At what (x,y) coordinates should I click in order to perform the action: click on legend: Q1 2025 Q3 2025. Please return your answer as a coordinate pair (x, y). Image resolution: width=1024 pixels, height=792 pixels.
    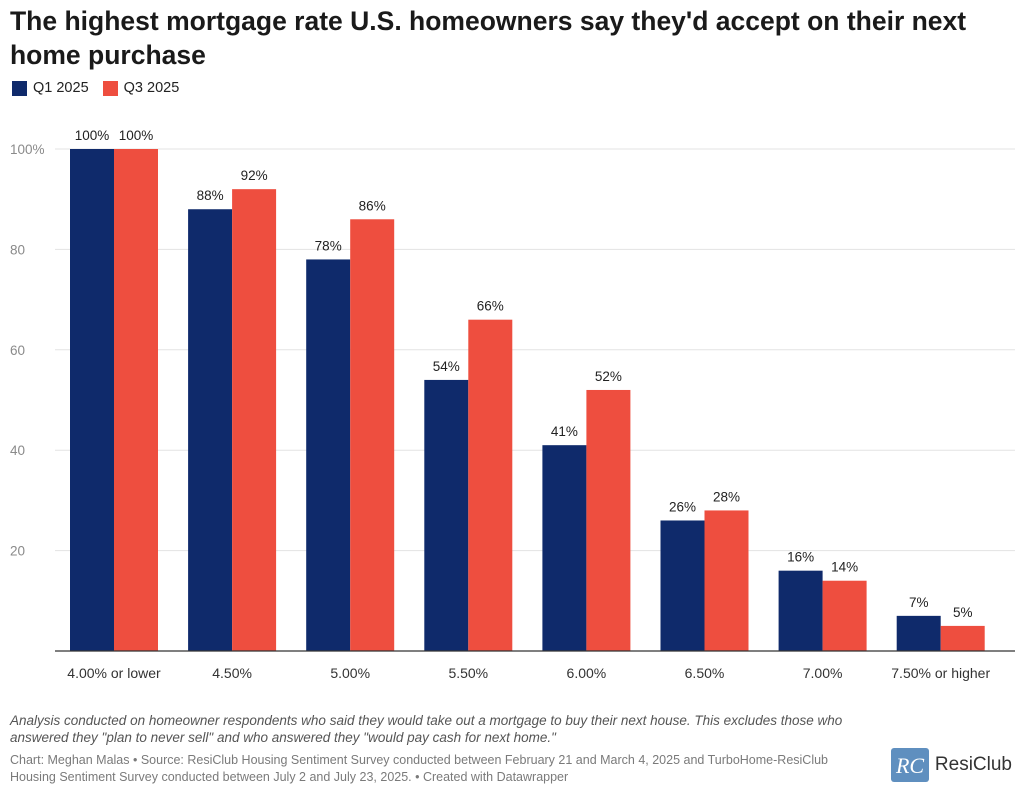
    Looking at the image, I should click on (102, 88).